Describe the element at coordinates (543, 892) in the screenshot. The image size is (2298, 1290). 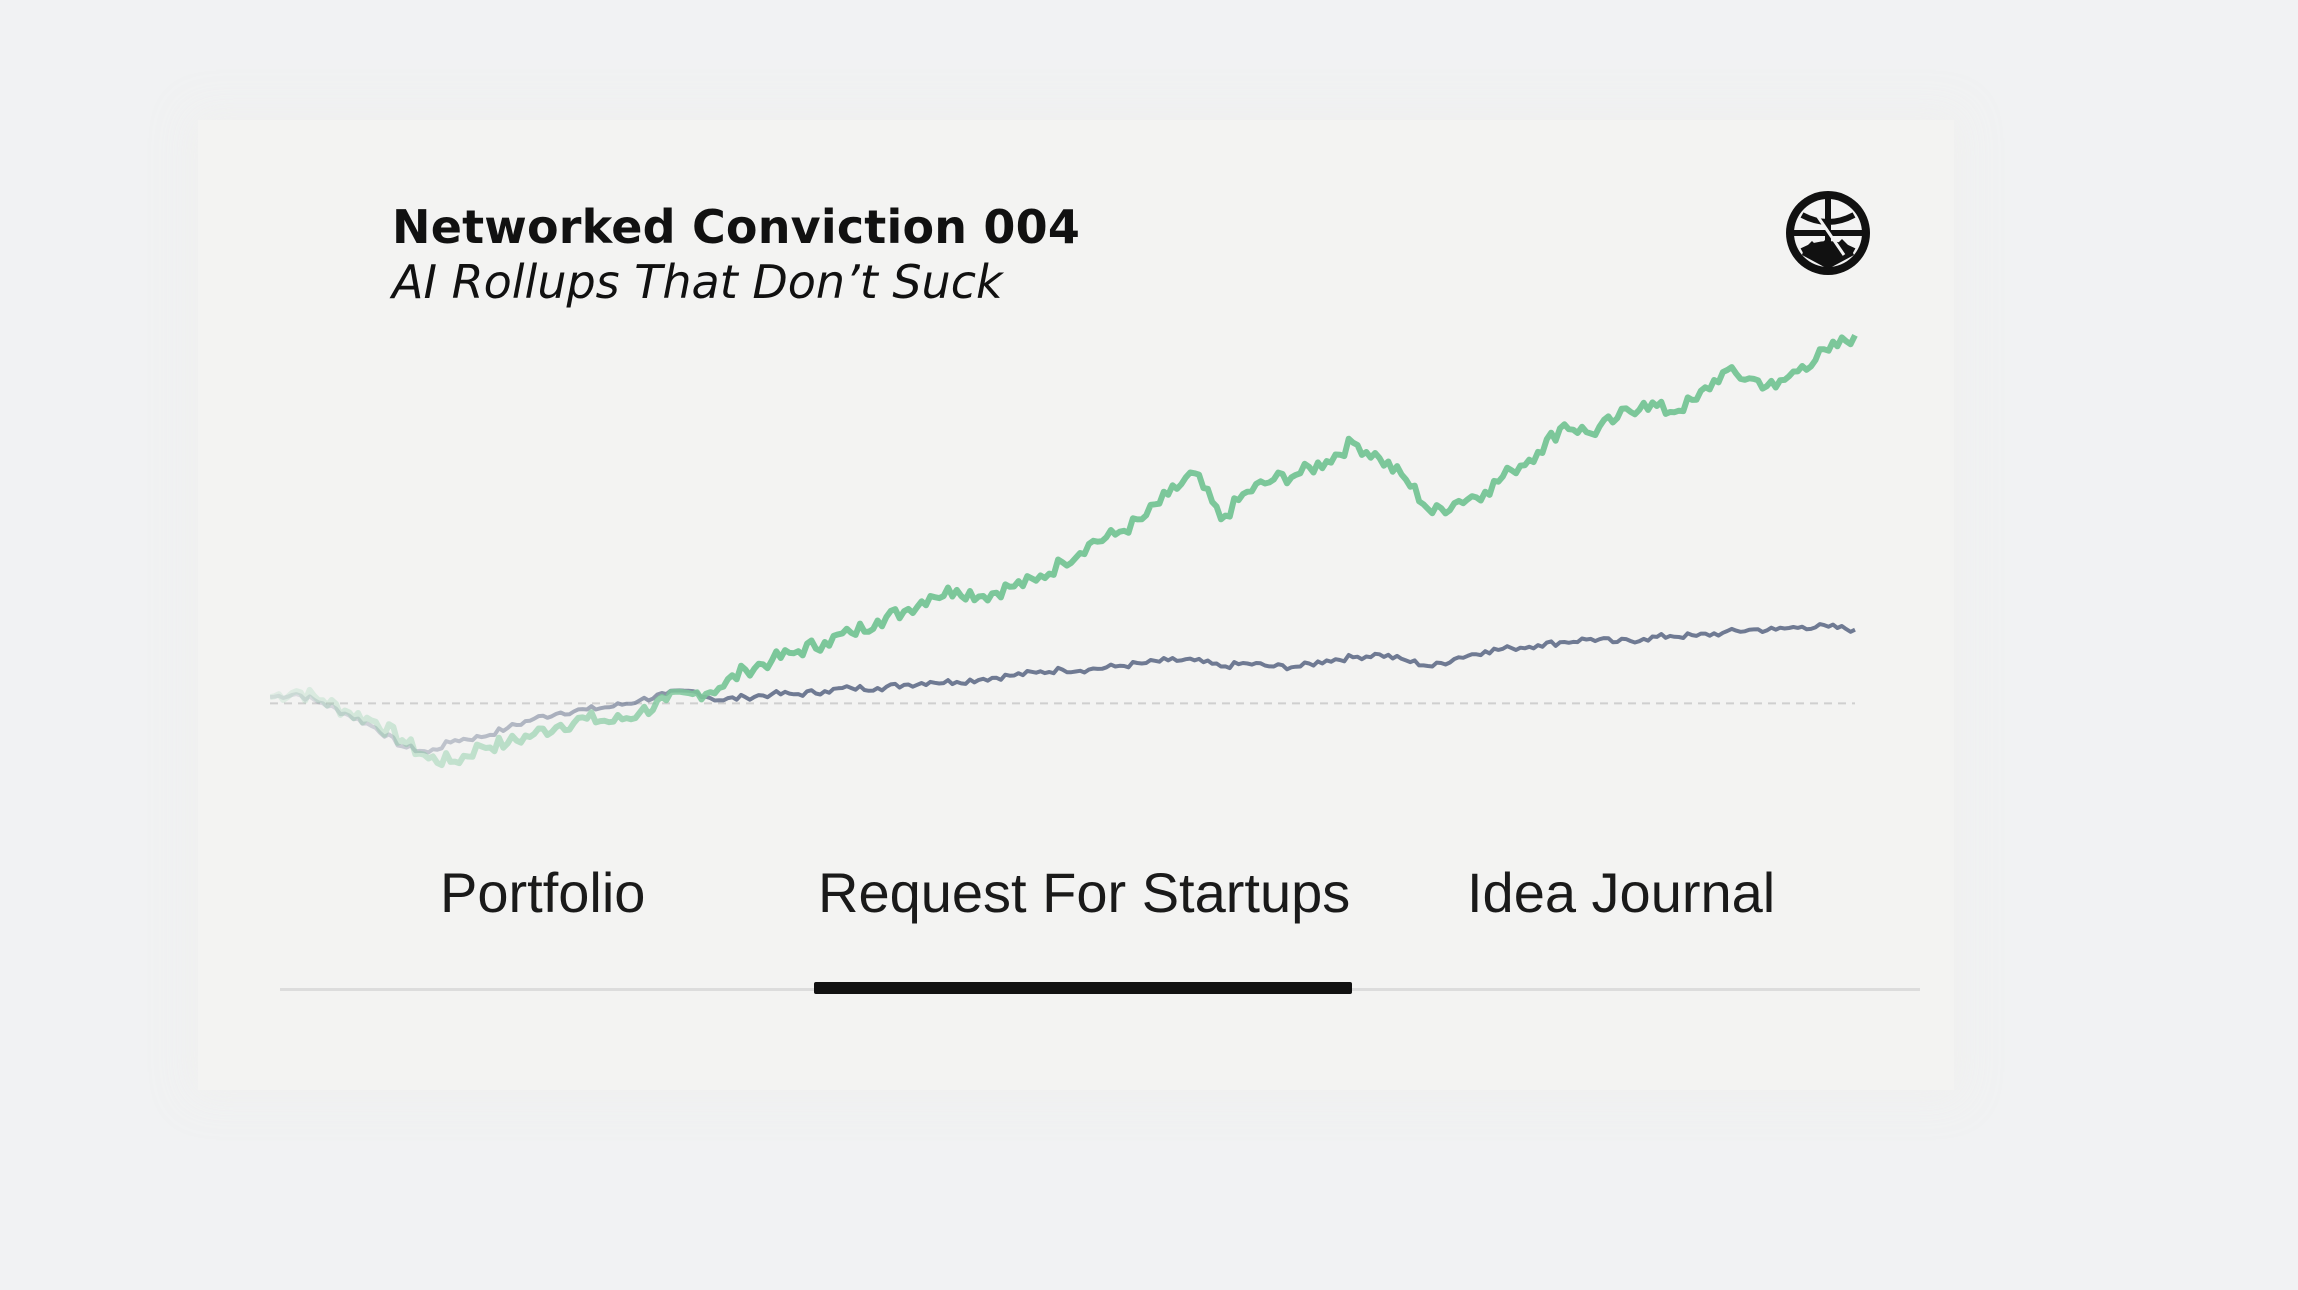
I see `tab-portfolio: Portfolio` at that location.